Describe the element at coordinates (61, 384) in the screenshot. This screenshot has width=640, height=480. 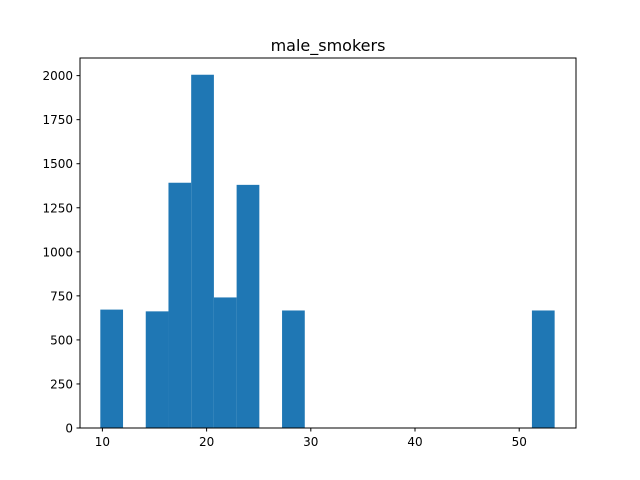
I see `y-tick-label: 250` at that location.